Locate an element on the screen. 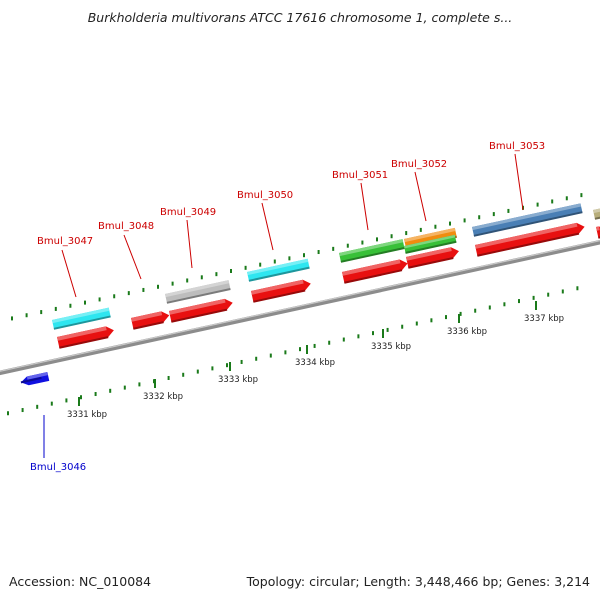 This screenshot has height=600, width=600. kbp-tick-label: 3337 kbp is located at coordinates (544, 319).